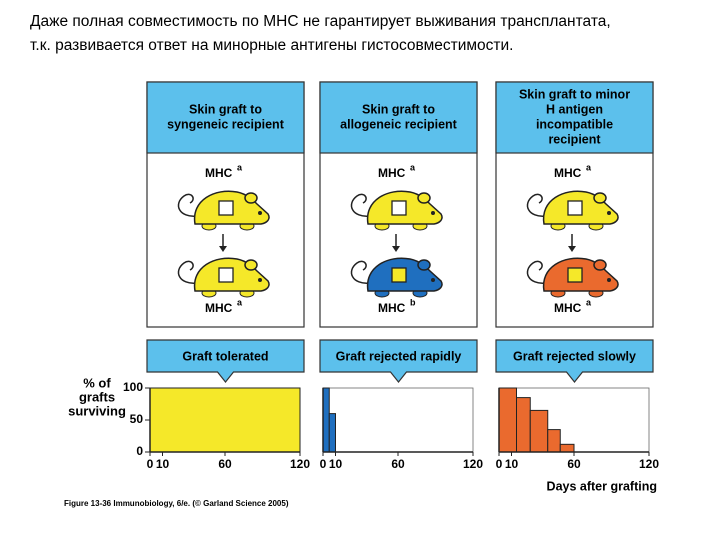  What do you see at coordinates (574, 124) in the screenshot?
I see `panel-header-line: incompatible` at bounding box center [574, 124].